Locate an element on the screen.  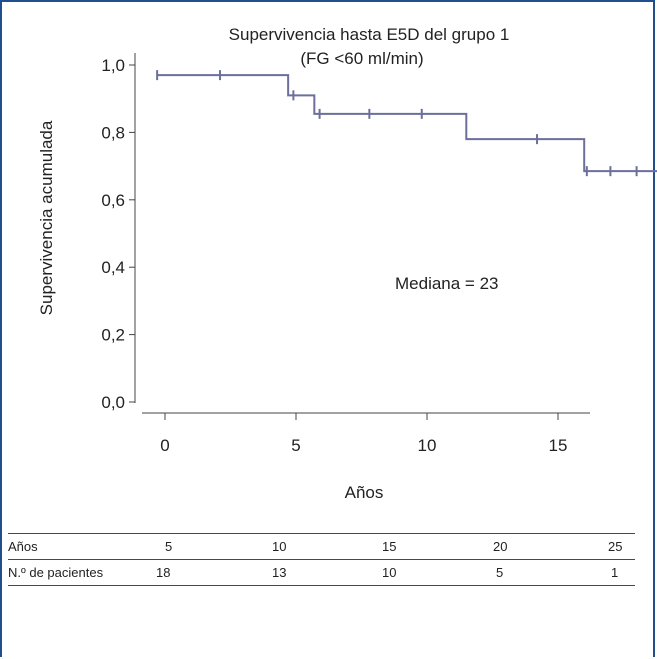
plot-area is located at coordinates (406, 123).